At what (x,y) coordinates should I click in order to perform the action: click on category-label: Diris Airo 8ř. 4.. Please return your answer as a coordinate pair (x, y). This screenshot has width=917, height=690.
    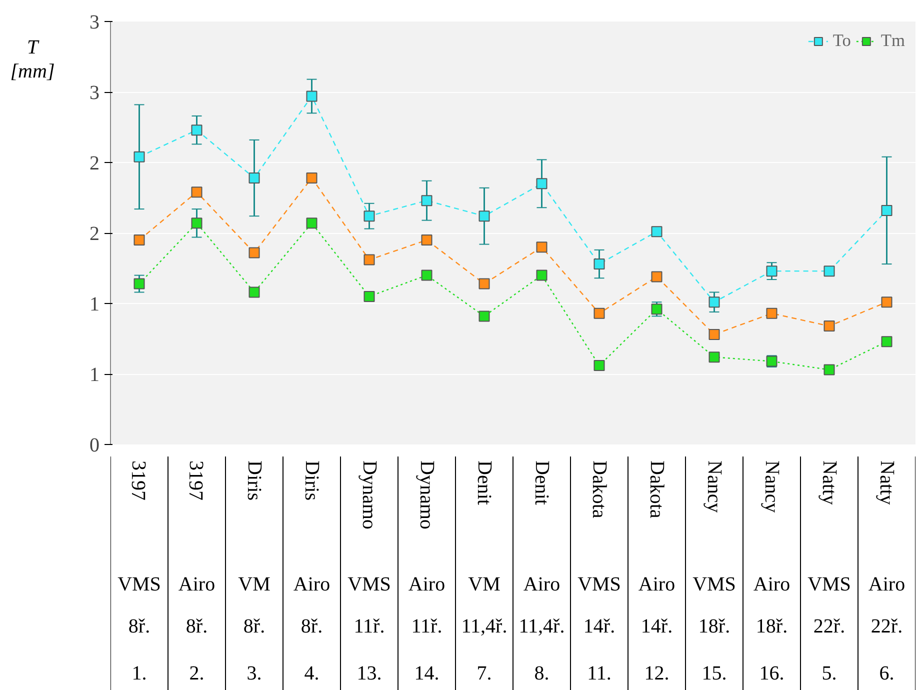
    Looking at the image, I should click on (311, 572).